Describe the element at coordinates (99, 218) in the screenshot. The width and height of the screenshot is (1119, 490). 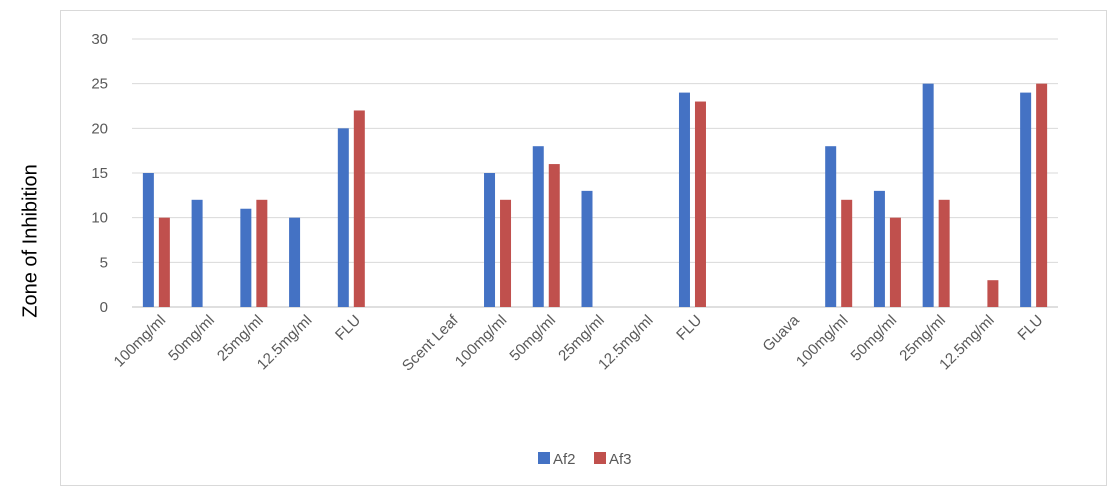
I see `y-tick-label: 10` at that location.